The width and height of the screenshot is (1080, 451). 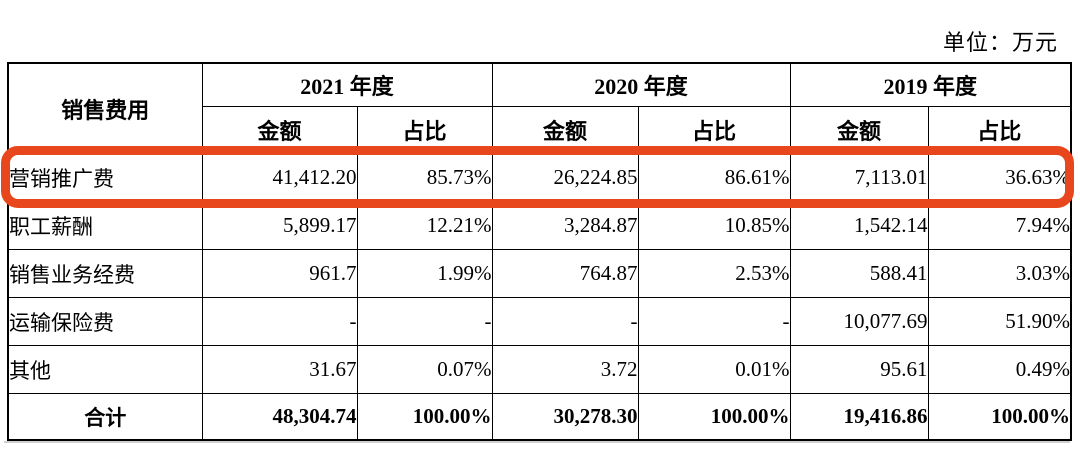 I want to click on table-cell-amount: 764.87, so click(x=565, y=273).